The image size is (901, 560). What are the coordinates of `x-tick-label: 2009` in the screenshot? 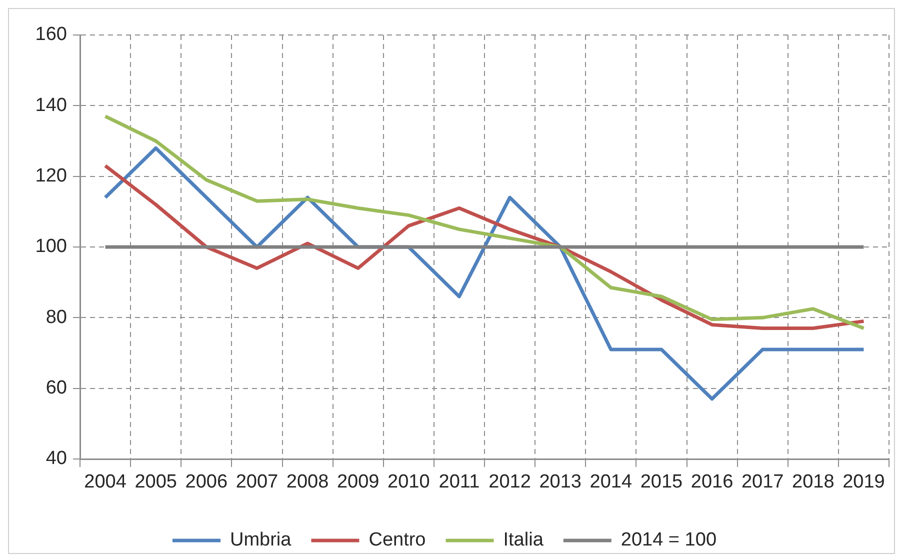 It's located at (358, 482).